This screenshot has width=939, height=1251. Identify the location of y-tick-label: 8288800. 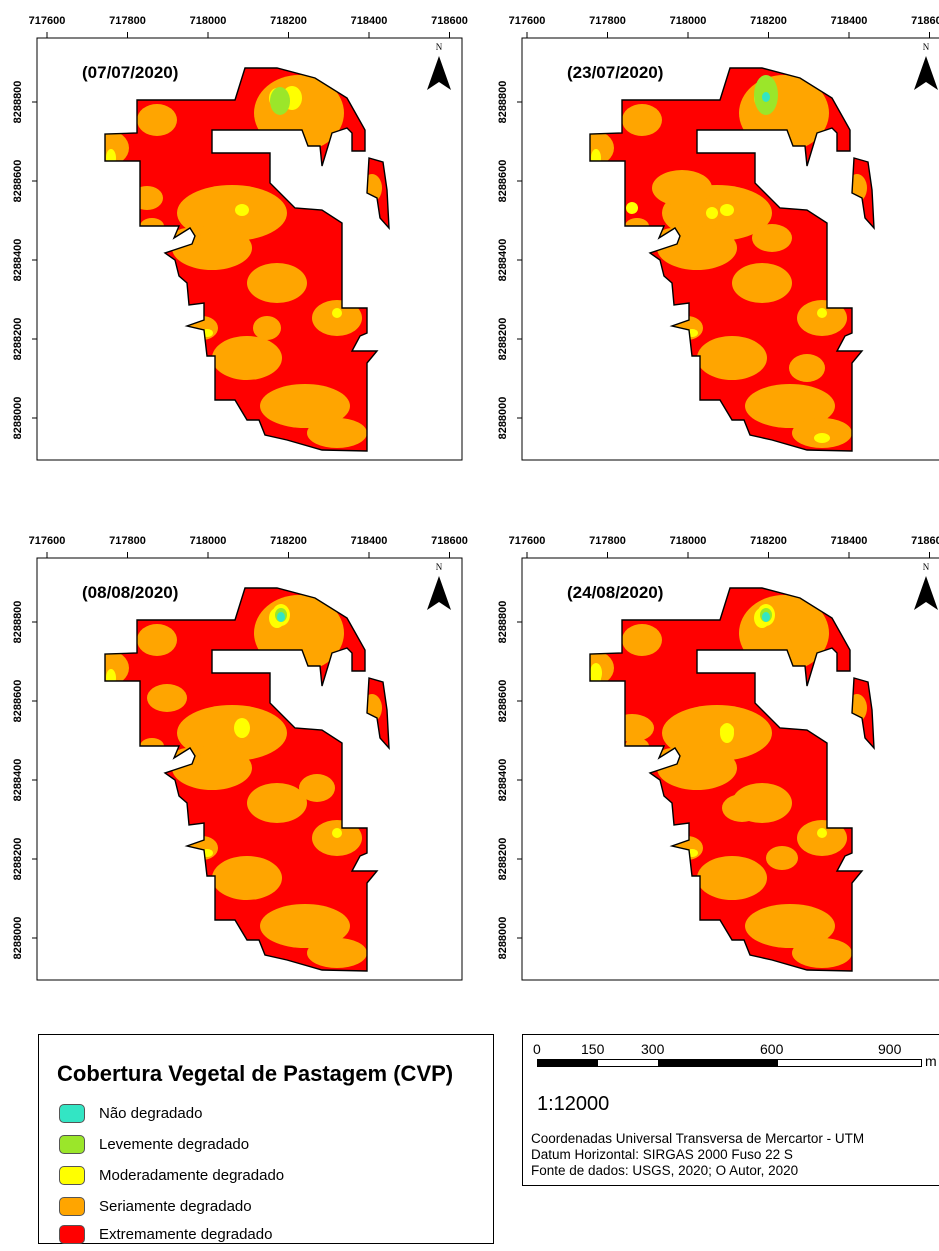
(503, 102).